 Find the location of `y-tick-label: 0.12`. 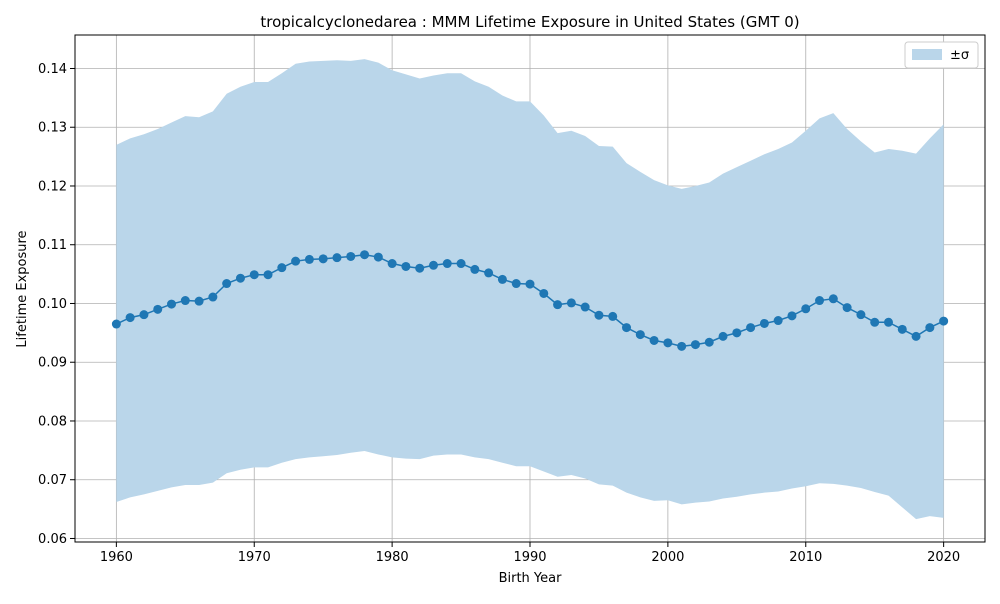

y-tick-label: 0.12 is located at coordinates (52, 186).